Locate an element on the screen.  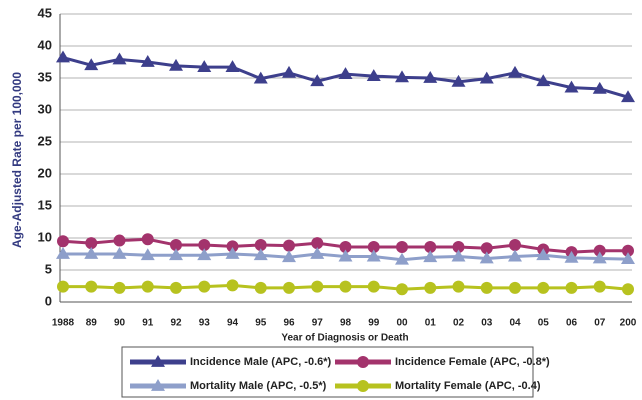
x-tick-label: 06 is located at coordinates (572, 323).